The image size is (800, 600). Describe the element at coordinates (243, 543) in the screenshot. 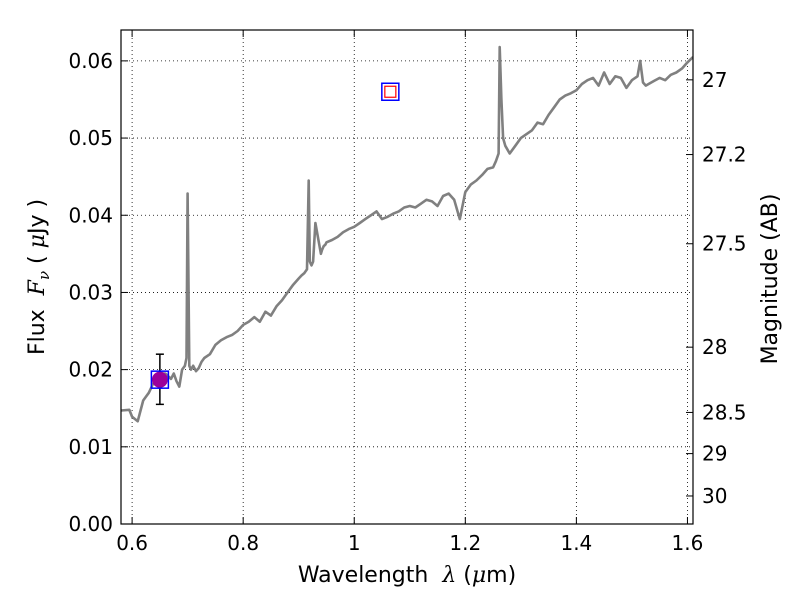

I see `x-tick-label: 0.8` at that location.